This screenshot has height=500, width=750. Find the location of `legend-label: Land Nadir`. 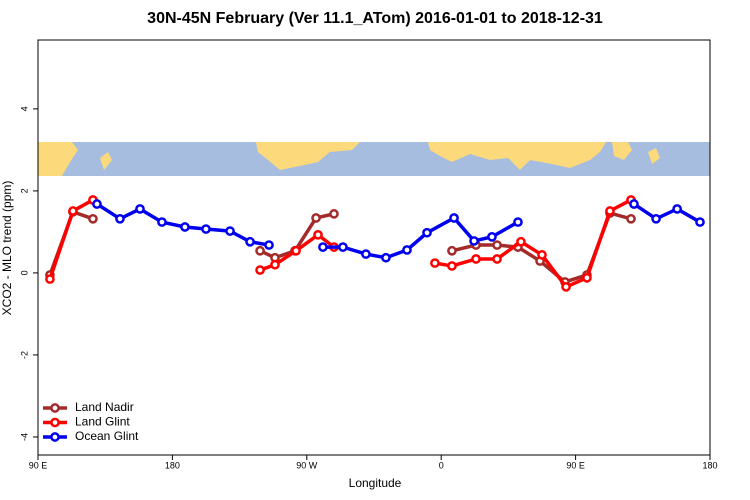

legend-label: Land Nadir is located at coordinates (104, 407).